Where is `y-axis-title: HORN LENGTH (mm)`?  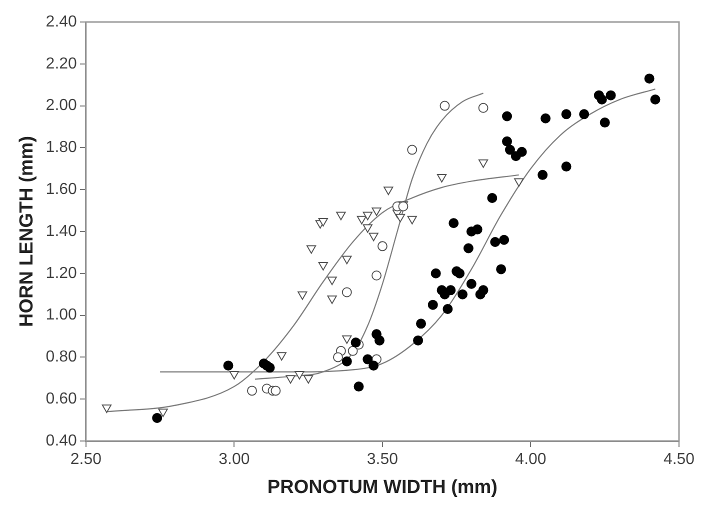 y-axis-title: HORN LENGTH (mm) is located at coordinates (27, 232).